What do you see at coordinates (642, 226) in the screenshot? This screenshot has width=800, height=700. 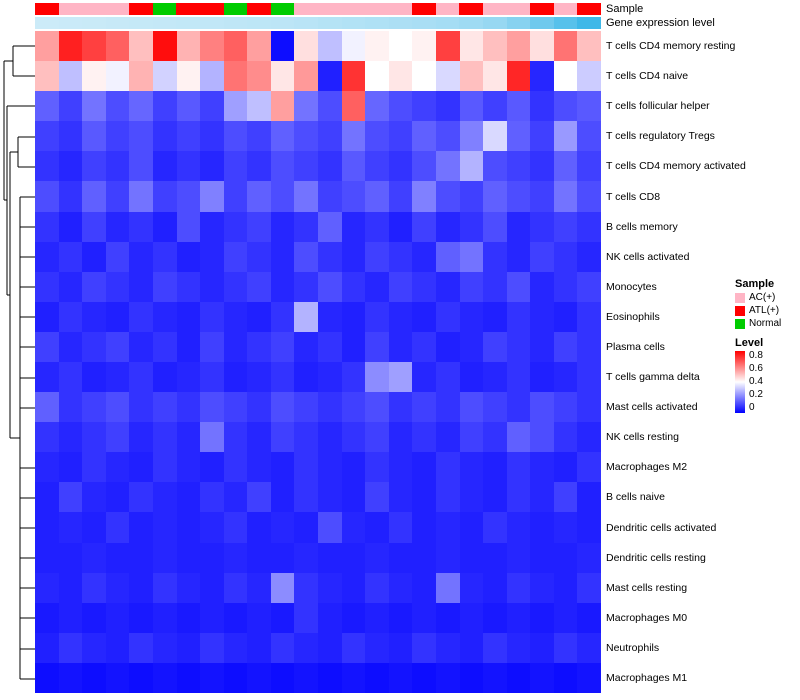 I see `row-label: B cells memory` at bounding box center [642, 226].